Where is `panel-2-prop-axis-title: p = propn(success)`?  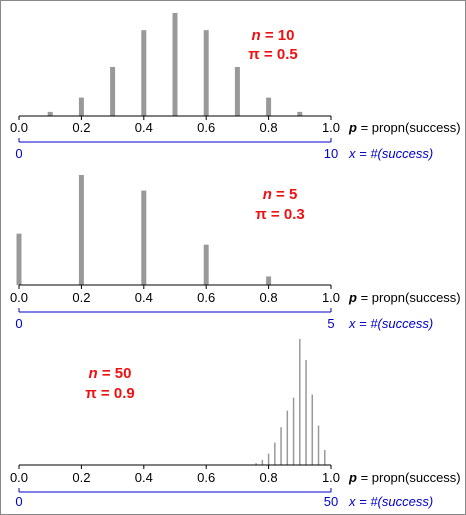
panel-2-prop-axis-title: p = propn(success) is located at coordinates (404, 297).